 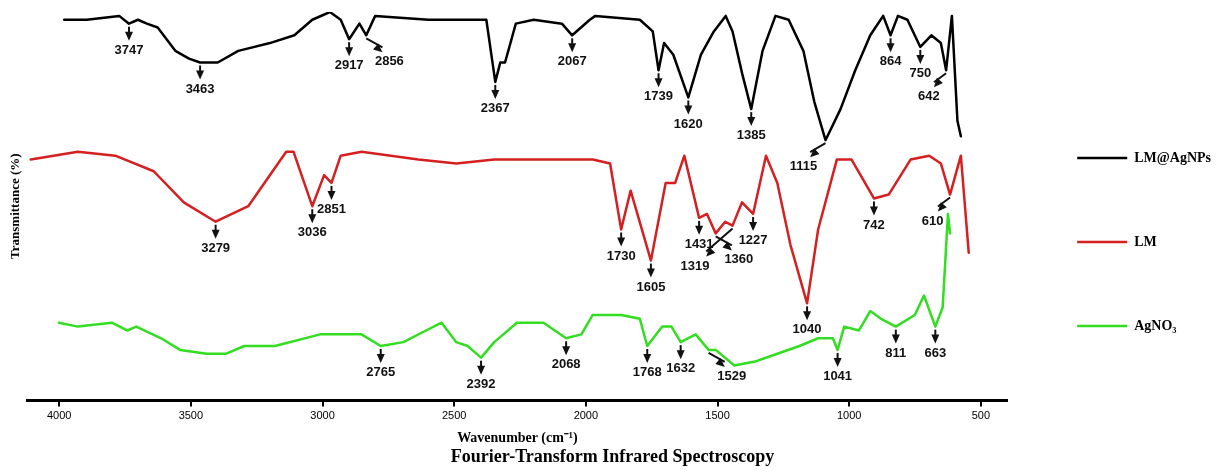 What do you see at coordinates (739, 259) in the screenshot?
I see `annotation: 1360` at bounding box center [739, 259].